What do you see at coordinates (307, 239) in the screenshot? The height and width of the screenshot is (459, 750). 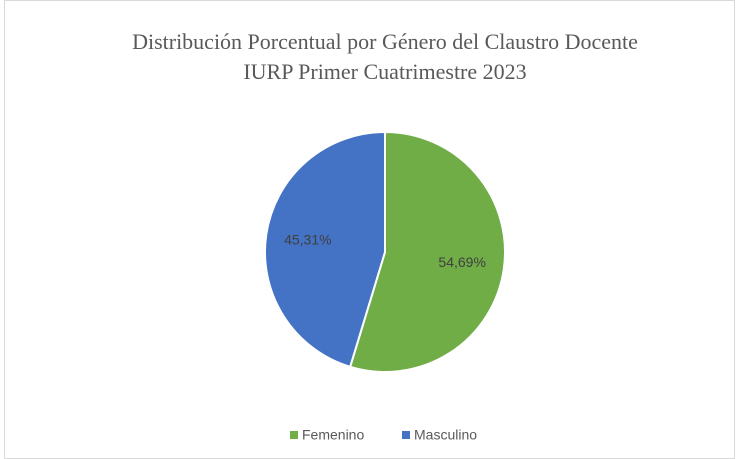 I see `data-label: 45,31%` at bounding box center [307, 239].